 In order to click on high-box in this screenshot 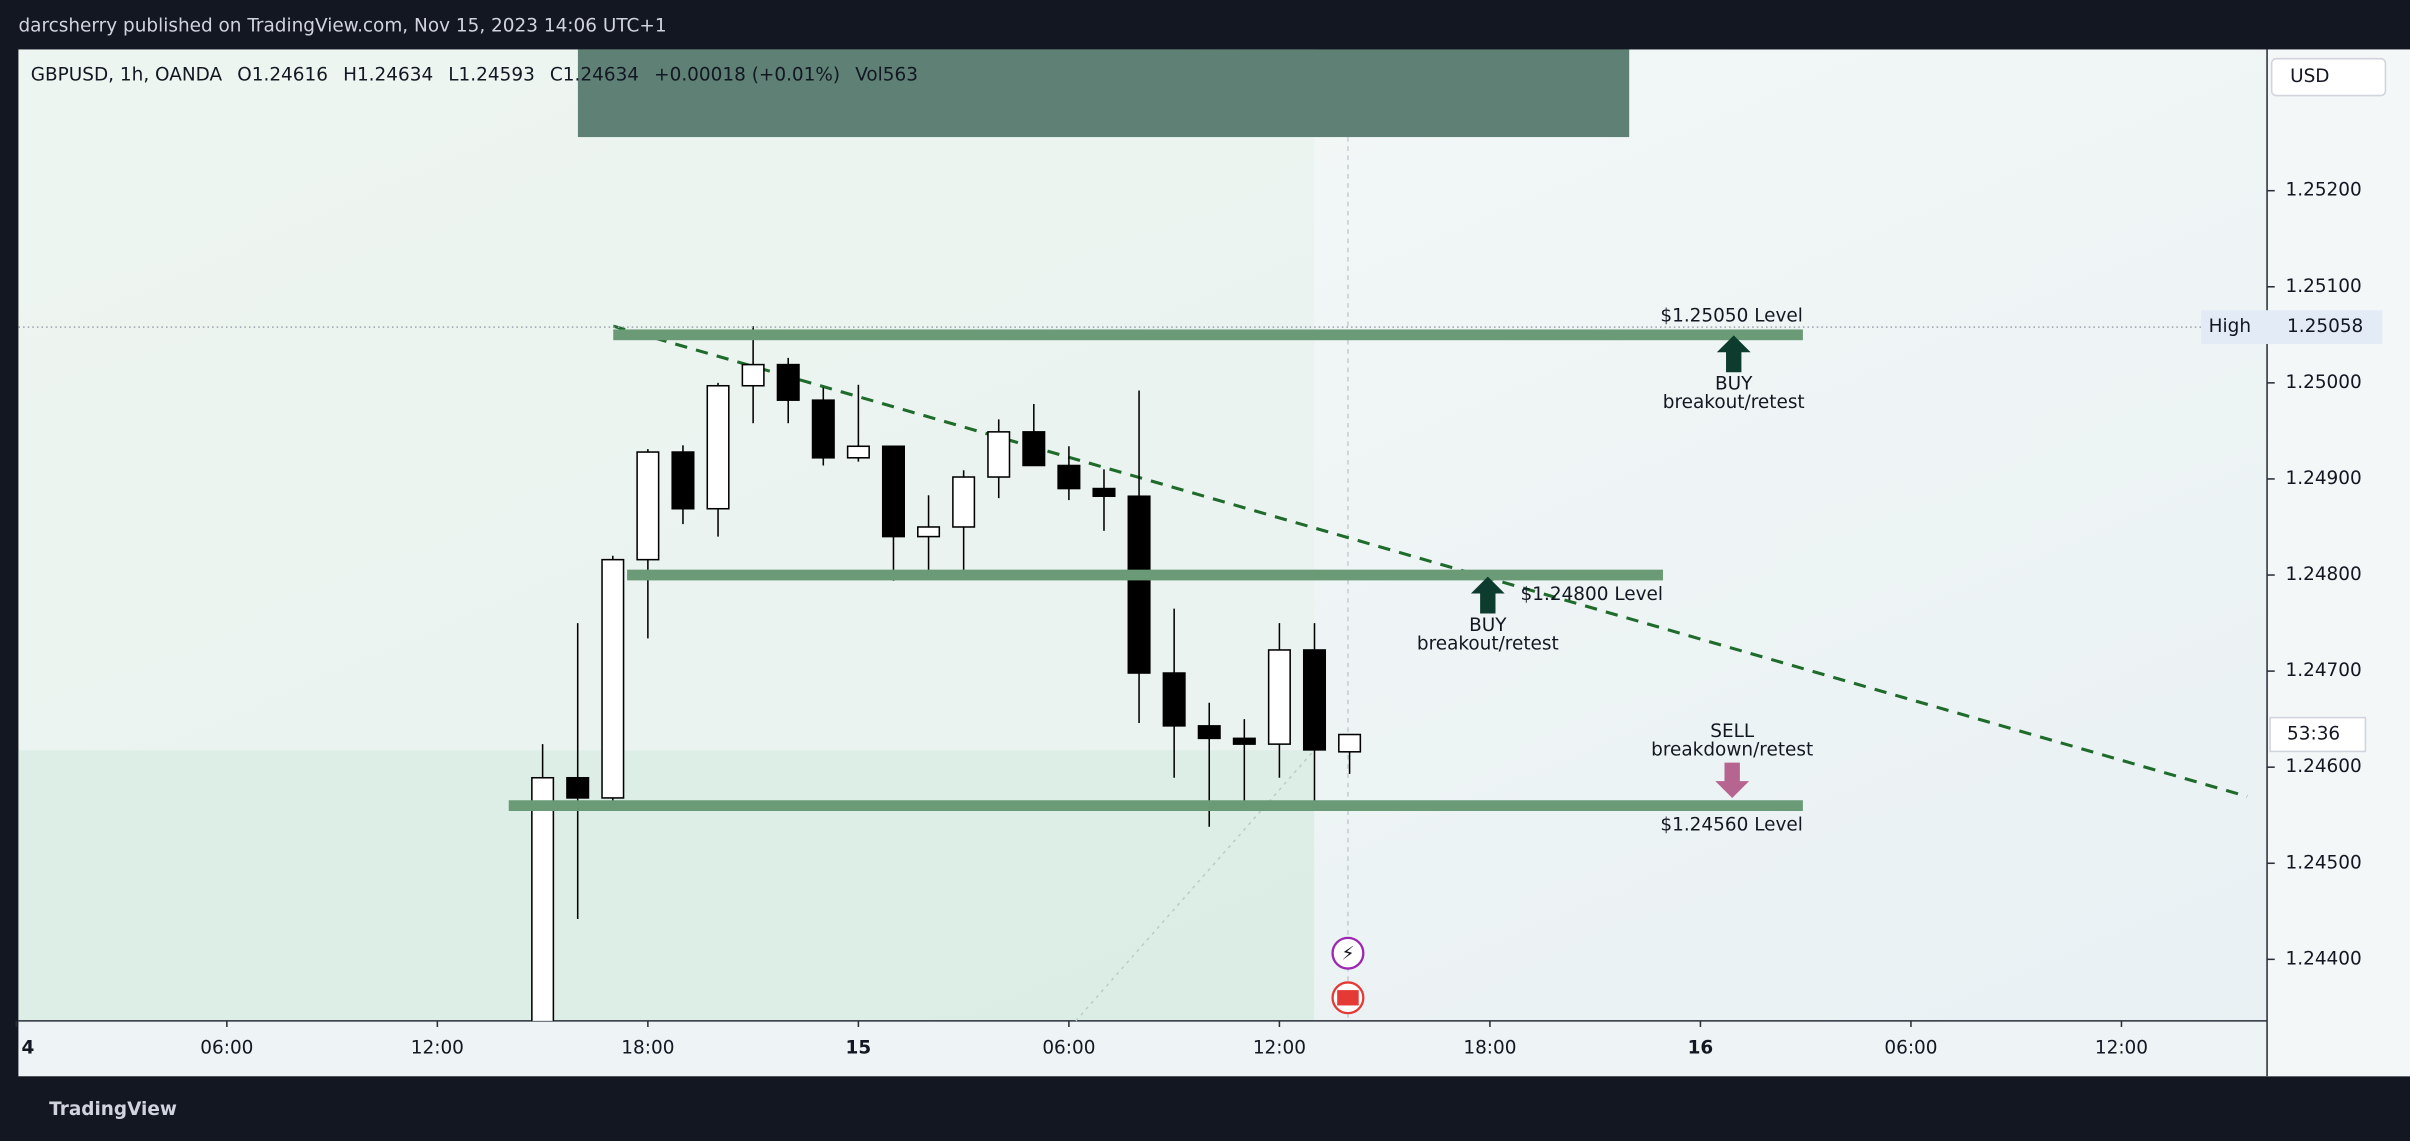, I will do `click(2291, 327)`.